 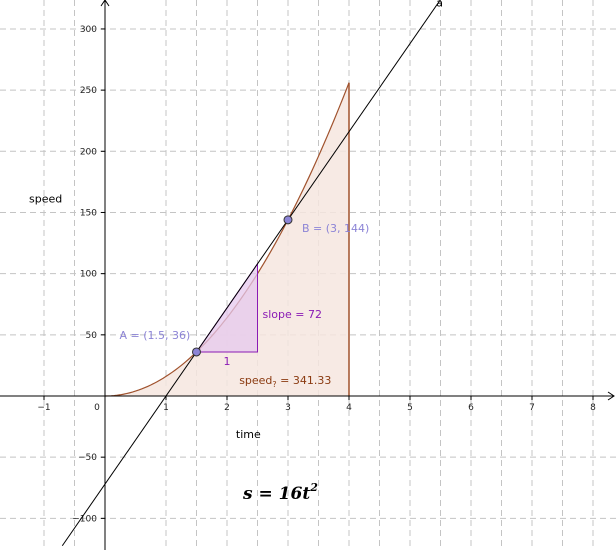 What do you see at coordinates (471, 408) in the screenshot?
I see `x-tick-label: 6` at bounding box center [471, 408].